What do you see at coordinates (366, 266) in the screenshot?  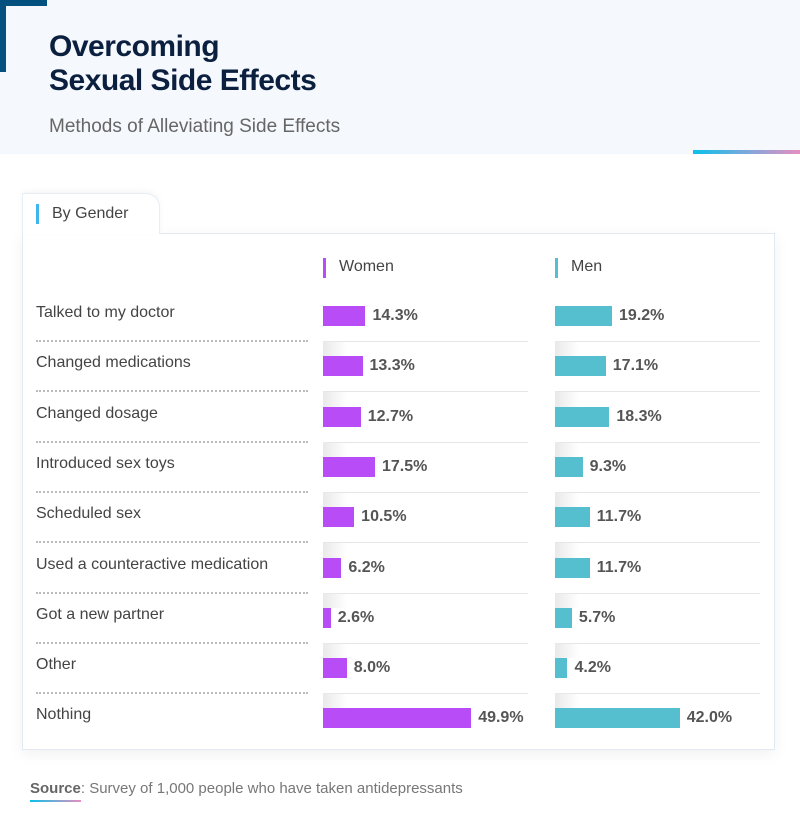 I see `legend-women: Women` at bounding box center [366, 266].